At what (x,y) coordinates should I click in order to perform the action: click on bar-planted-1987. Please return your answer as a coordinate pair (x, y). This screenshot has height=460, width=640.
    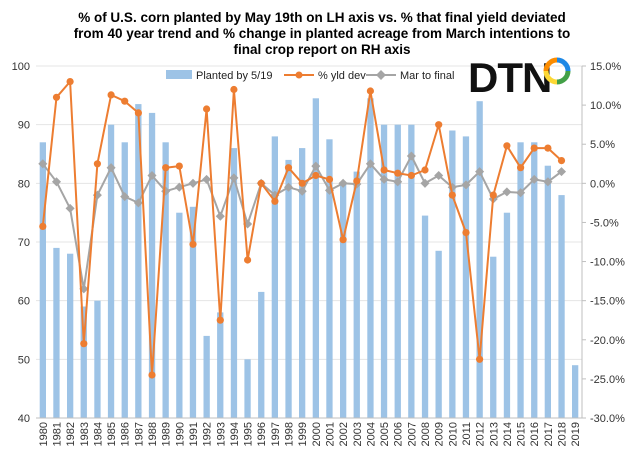
    Looking at the image, I should click on (138, 261).